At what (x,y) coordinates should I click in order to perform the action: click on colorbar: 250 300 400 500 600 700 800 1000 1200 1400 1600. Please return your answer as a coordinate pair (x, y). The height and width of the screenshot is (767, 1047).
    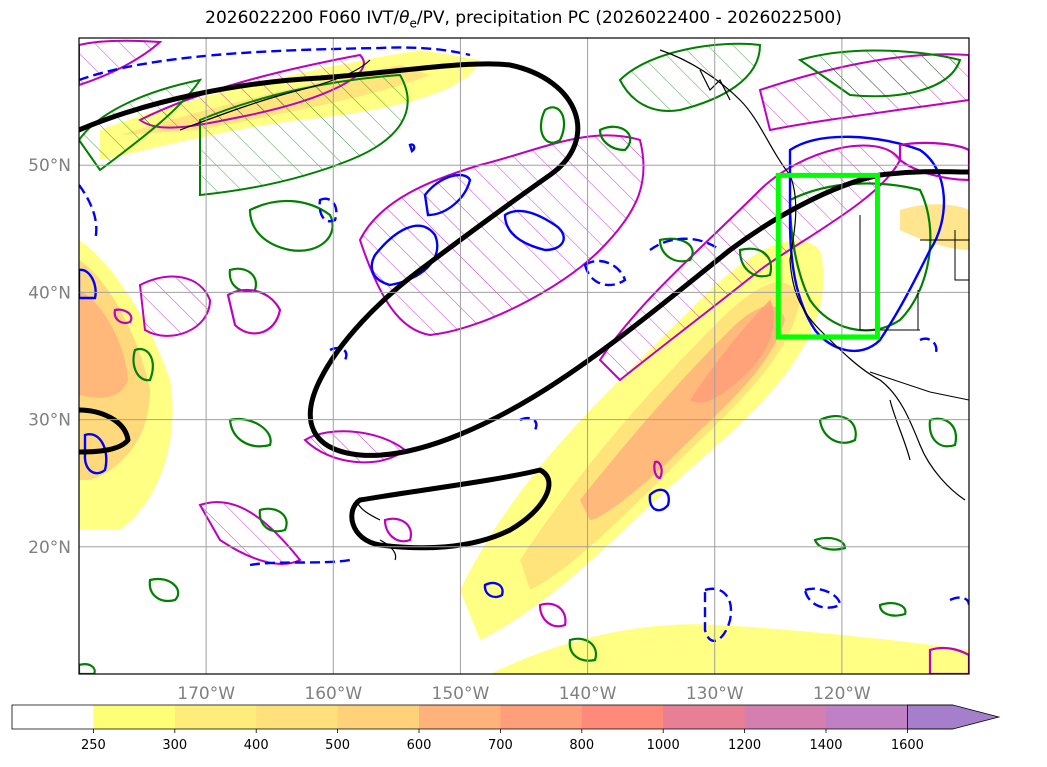
    Looking at the image, I should click on (506, 728).